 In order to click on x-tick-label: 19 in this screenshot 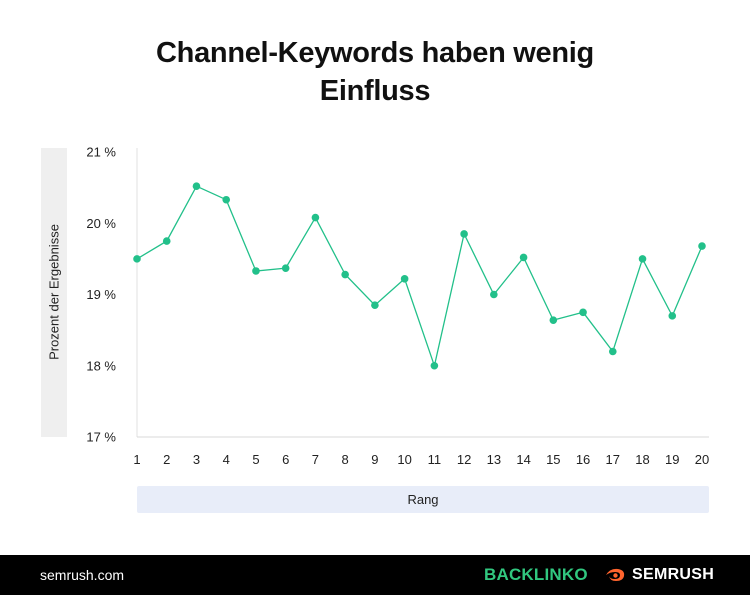, I will do `click(672, 459)`.